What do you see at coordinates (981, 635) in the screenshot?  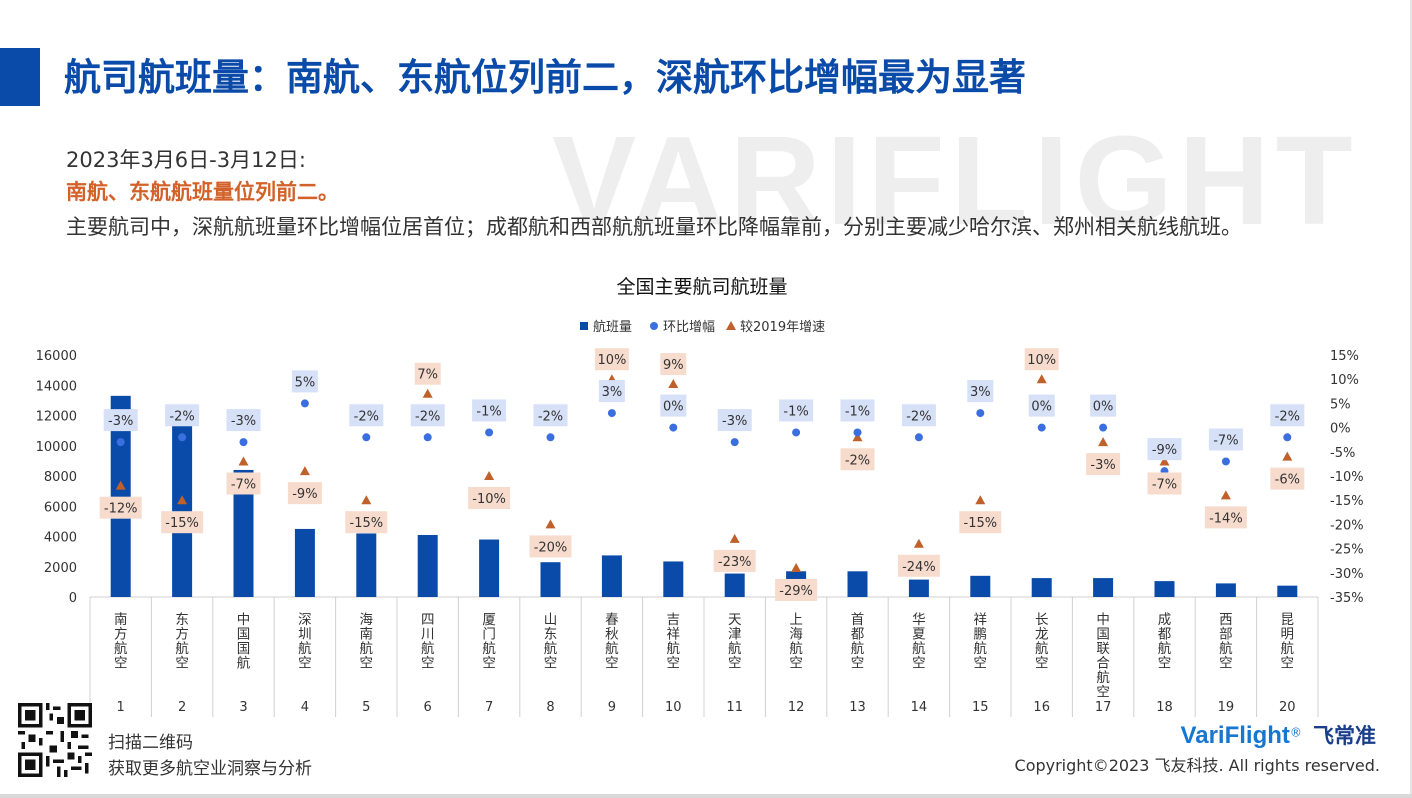 I see `category-label-char: 鹏` at bounding box center [981, 635].